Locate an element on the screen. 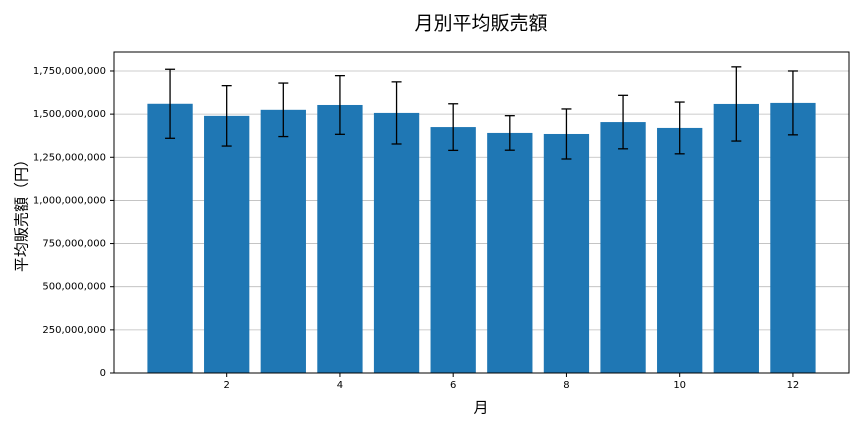 Image resolution: width=864 pixels, height=432 pixels. x-tick-label: 10 is located at coordinates (679, 385).